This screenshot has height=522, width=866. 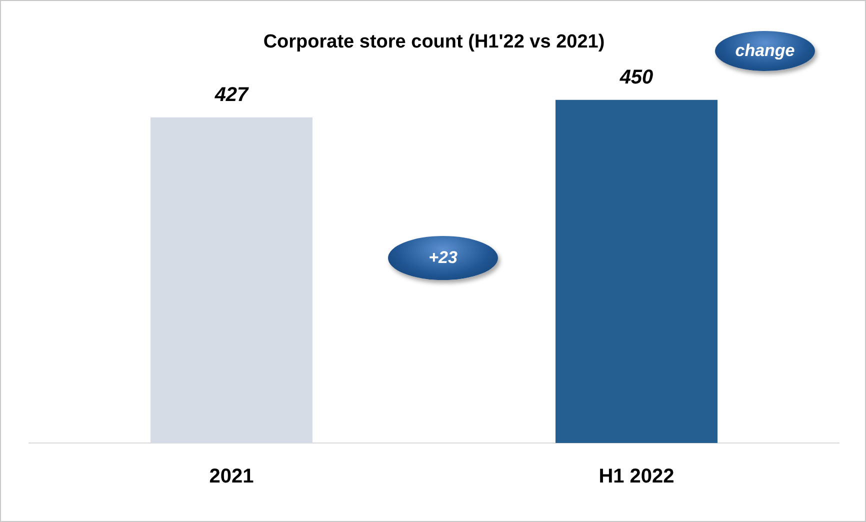 What do you see at coordinates (231, 477) in the screenshot?
I see `x-tick-label: 2021` at bounding box center [231, 477].